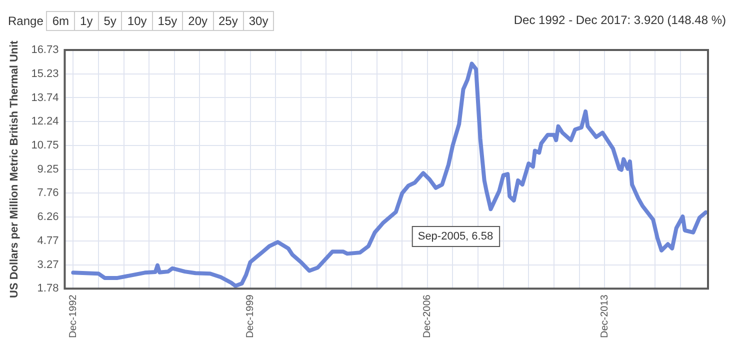 This screenshot has width=734, height=350. I want to click on x-tick-label: Dec-1992, so click(73, 316).